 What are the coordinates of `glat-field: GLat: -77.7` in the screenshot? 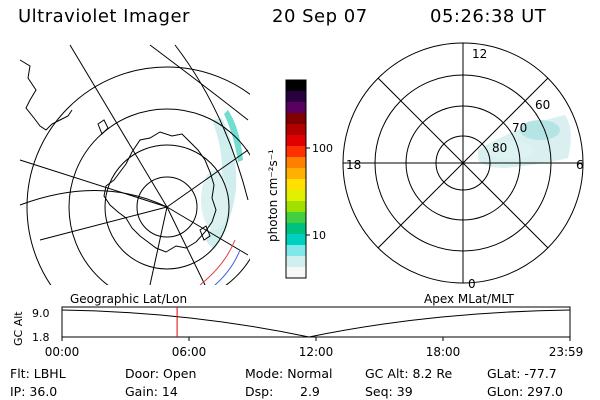 It's located at (522, 373).